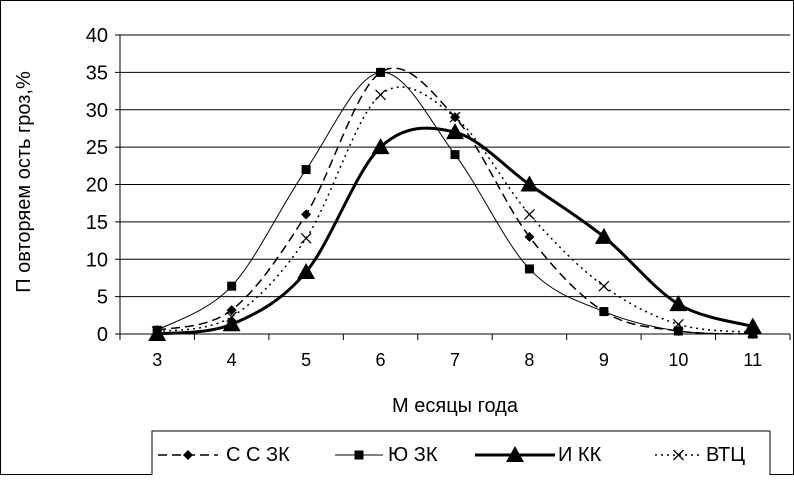  What do you see at coordinates (97, 223) in the screenshot?
I see `y-tick-label: 15` at bounding box center [97, 223].